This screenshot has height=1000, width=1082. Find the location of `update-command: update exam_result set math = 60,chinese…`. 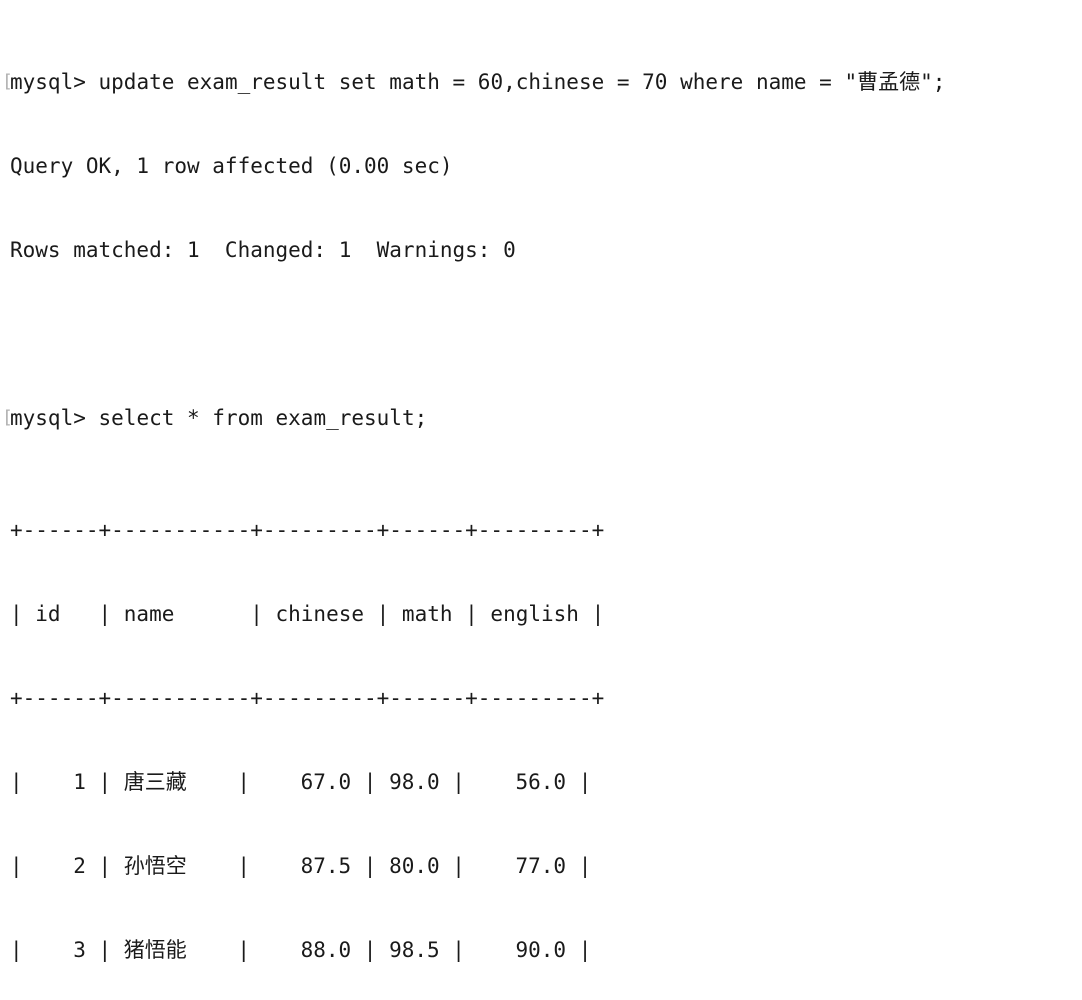

update-command: update exam_result set math = 60,chinese… is located at coordinates (522, 82).